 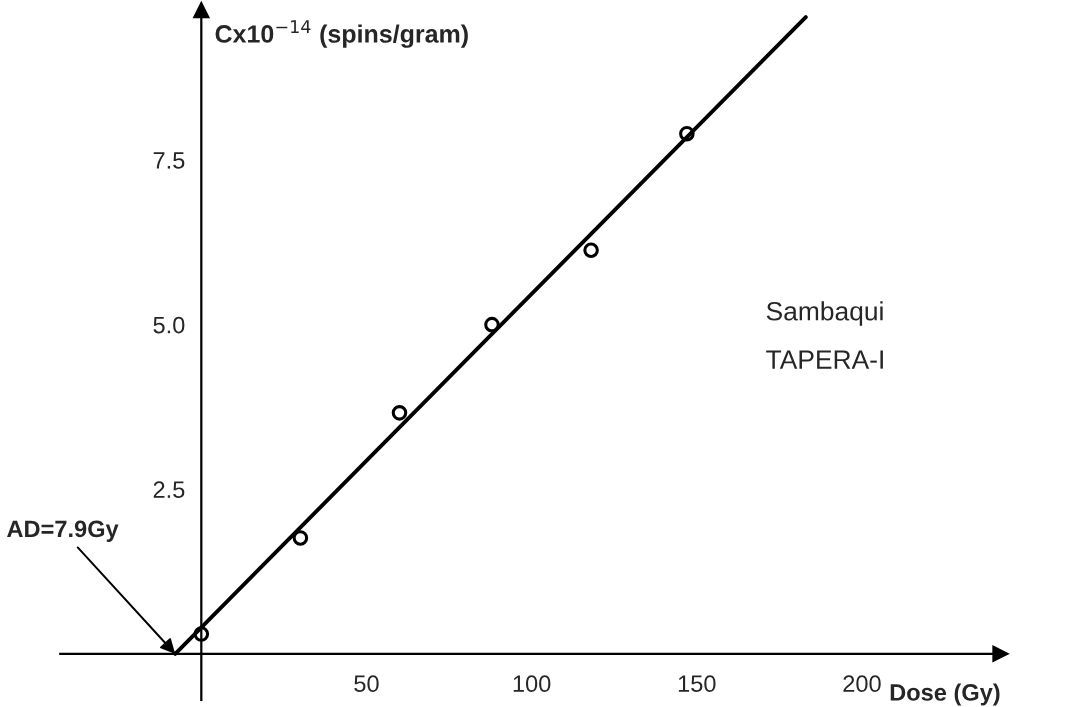 I want to click on annotation: TAPERA-I, so click(x=824, y=359).